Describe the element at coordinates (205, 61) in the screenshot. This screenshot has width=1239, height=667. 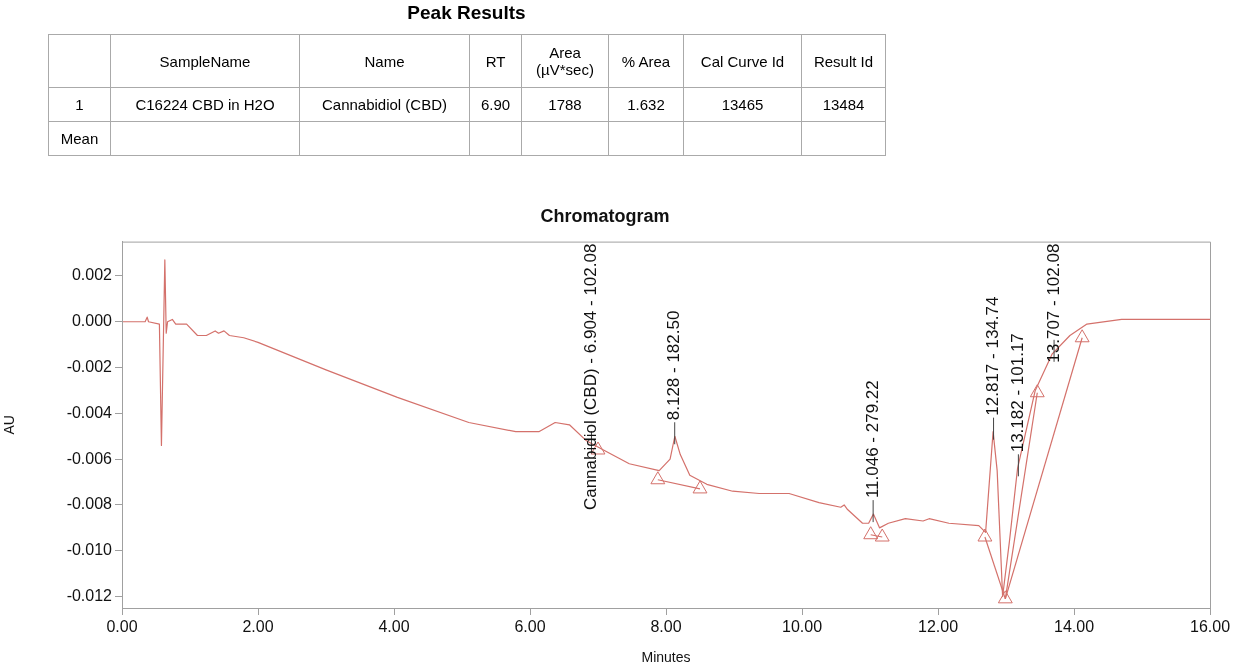
I see `category-label: SampleName` at that location.